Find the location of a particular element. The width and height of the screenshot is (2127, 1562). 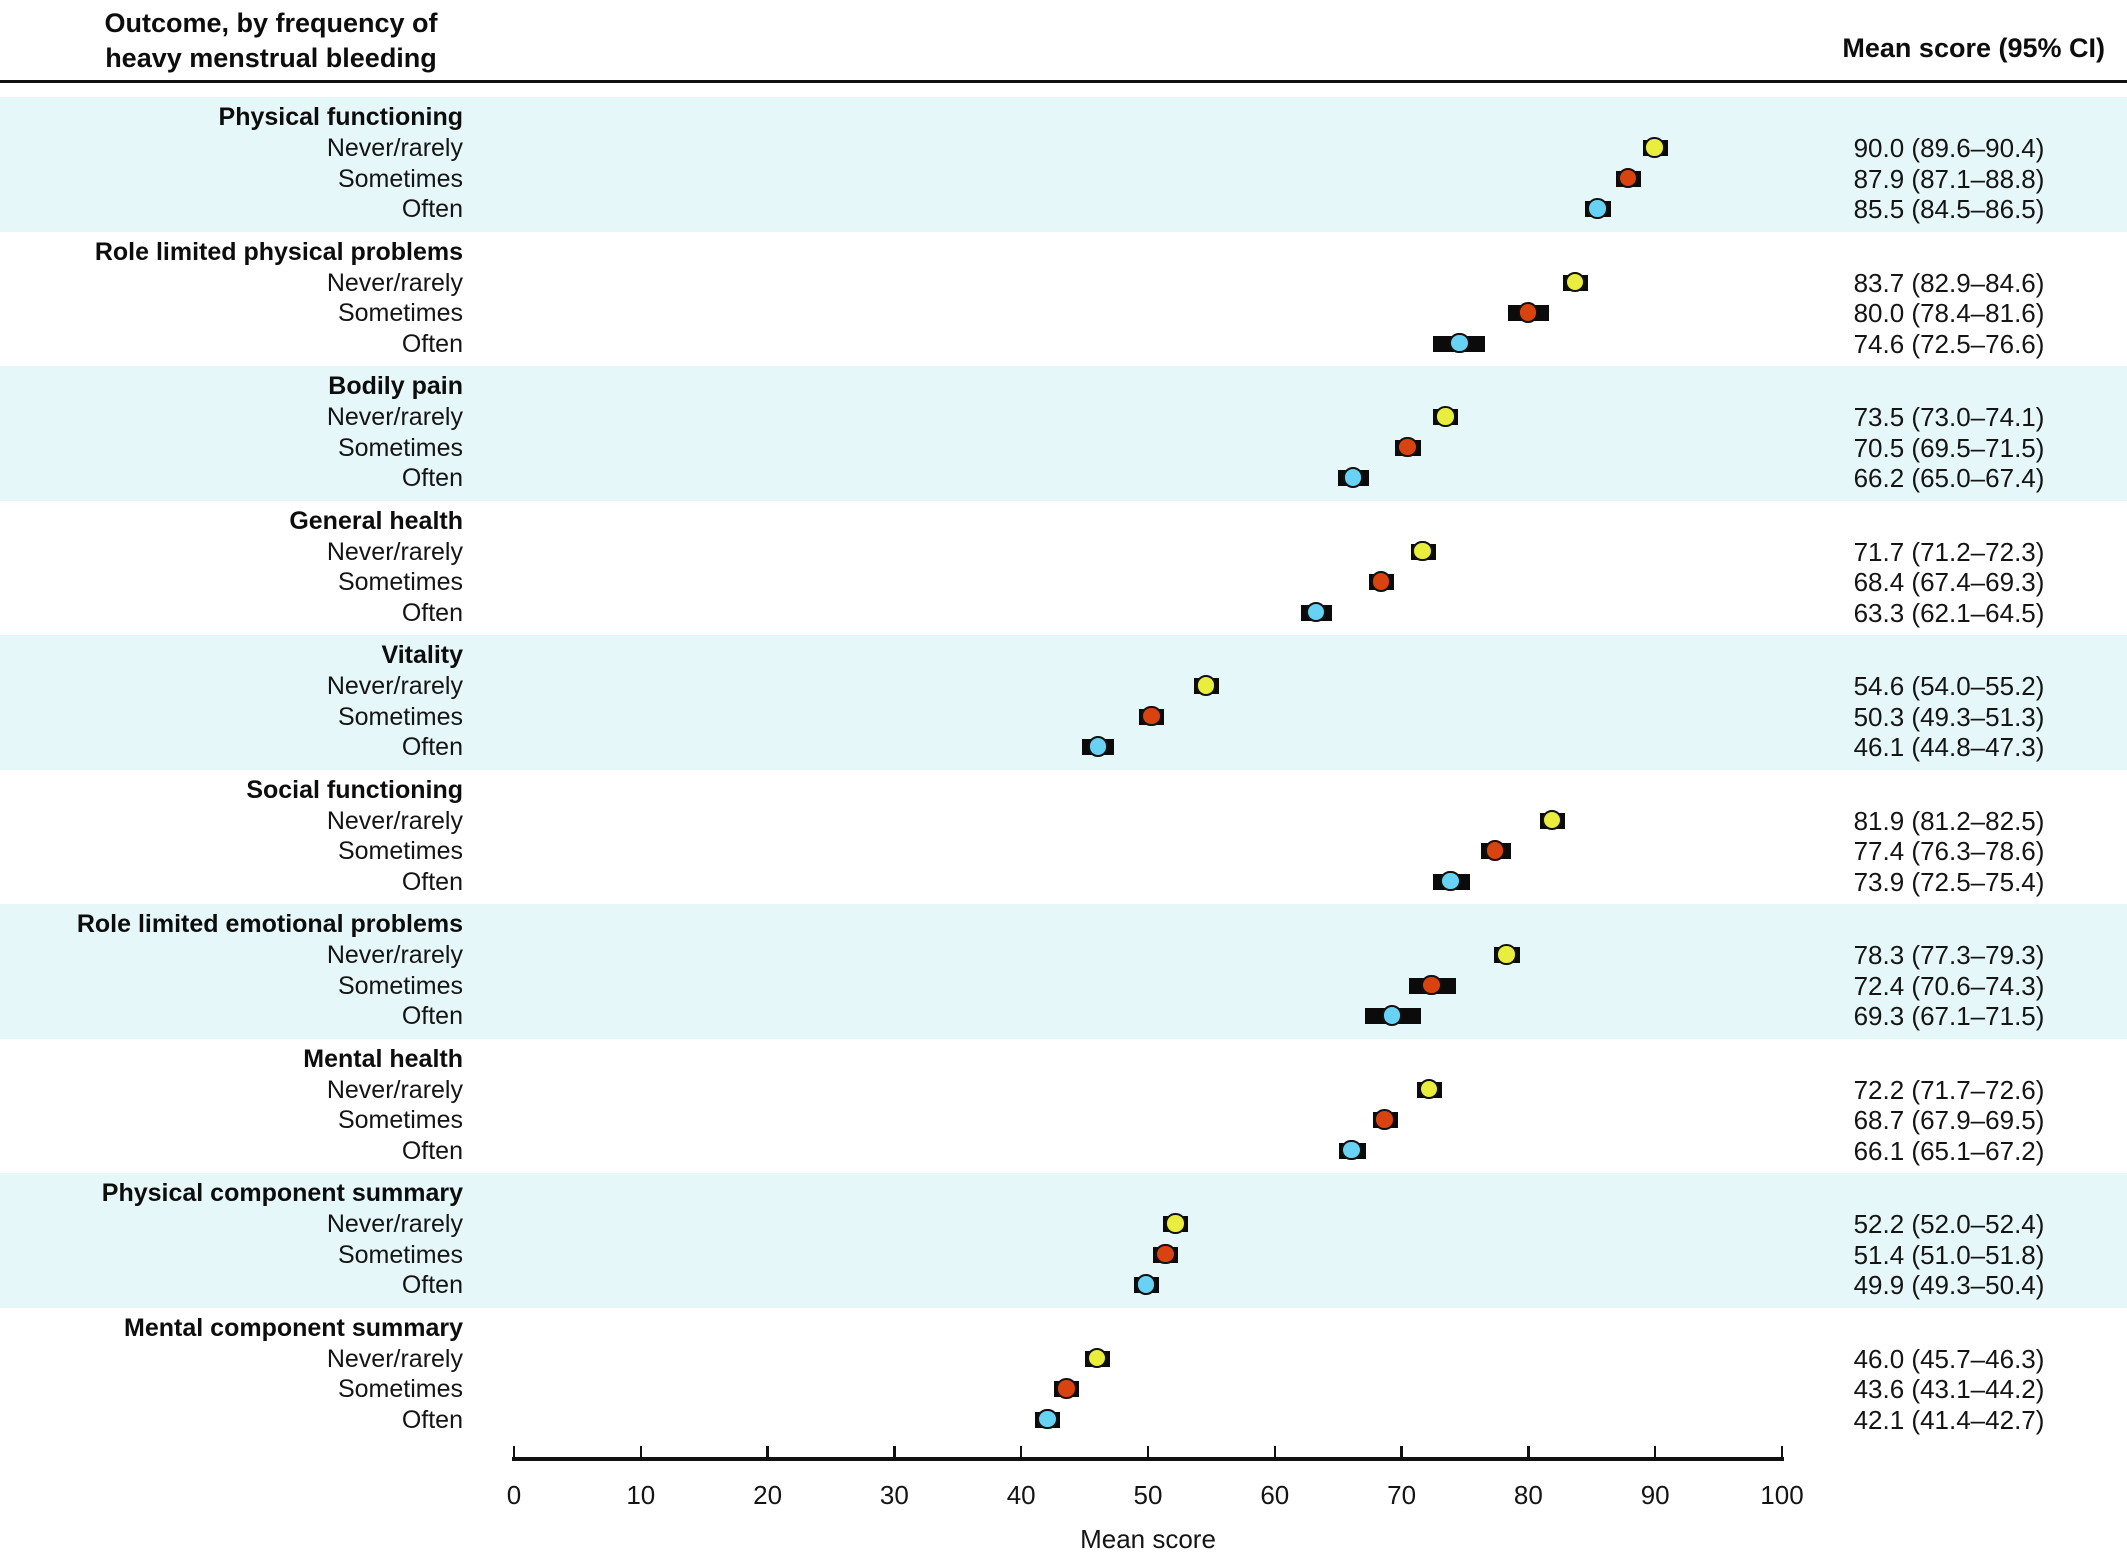

value-label: 77.4 (76.3–78.6) is located at coordinates (1949, 851).